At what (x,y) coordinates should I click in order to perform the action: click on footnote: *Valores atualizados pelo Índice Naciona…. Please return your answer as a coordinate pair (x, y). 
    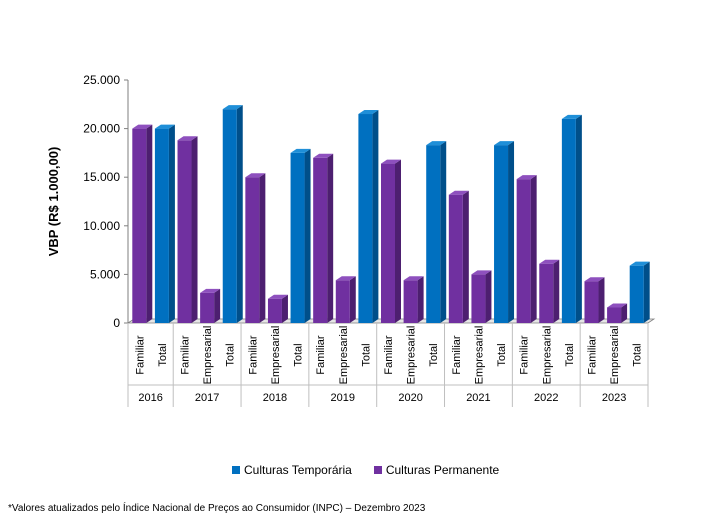
    Looking at the image, I should click on (217, 508).